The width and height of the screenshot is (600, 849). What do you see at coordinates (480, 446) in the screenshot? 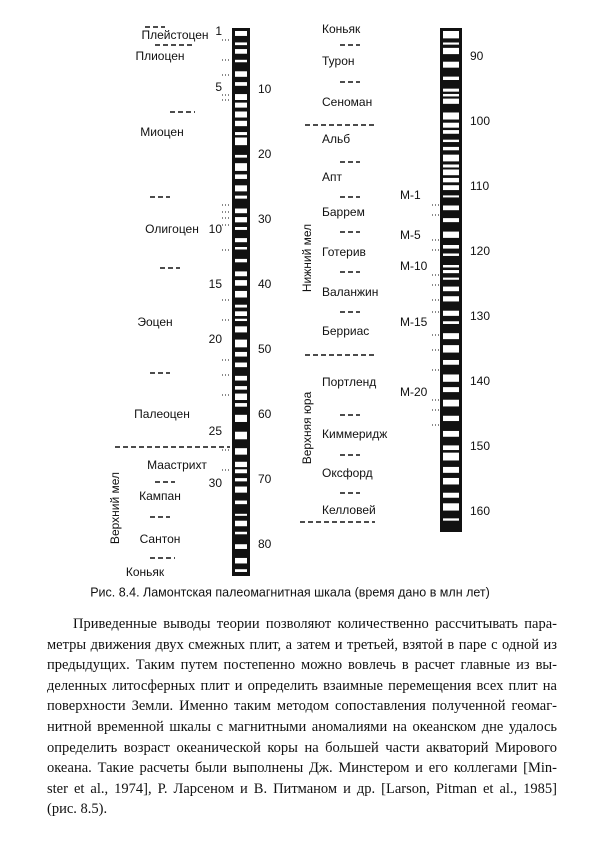
I see `age-label: 150` at bounding box center [480, 446].